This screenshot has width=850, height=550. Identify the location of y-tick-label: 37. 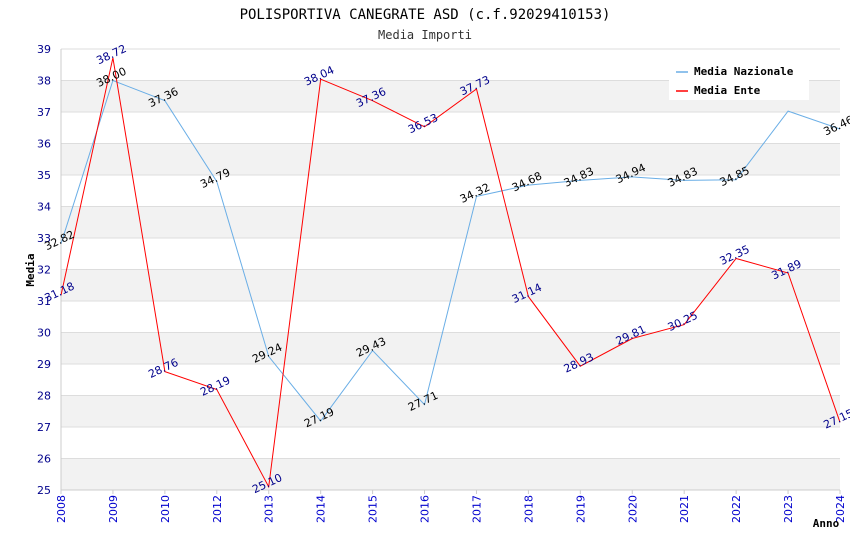
(44, 112).